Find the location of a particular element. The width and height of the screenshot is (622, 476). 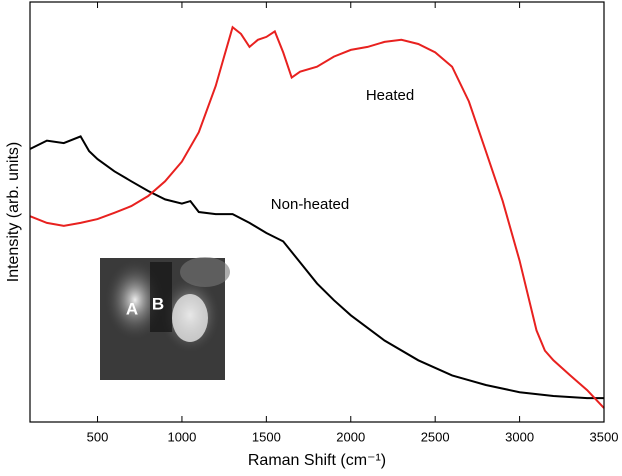

x-tick-label: 3000 is located at coordinates (519, 436).